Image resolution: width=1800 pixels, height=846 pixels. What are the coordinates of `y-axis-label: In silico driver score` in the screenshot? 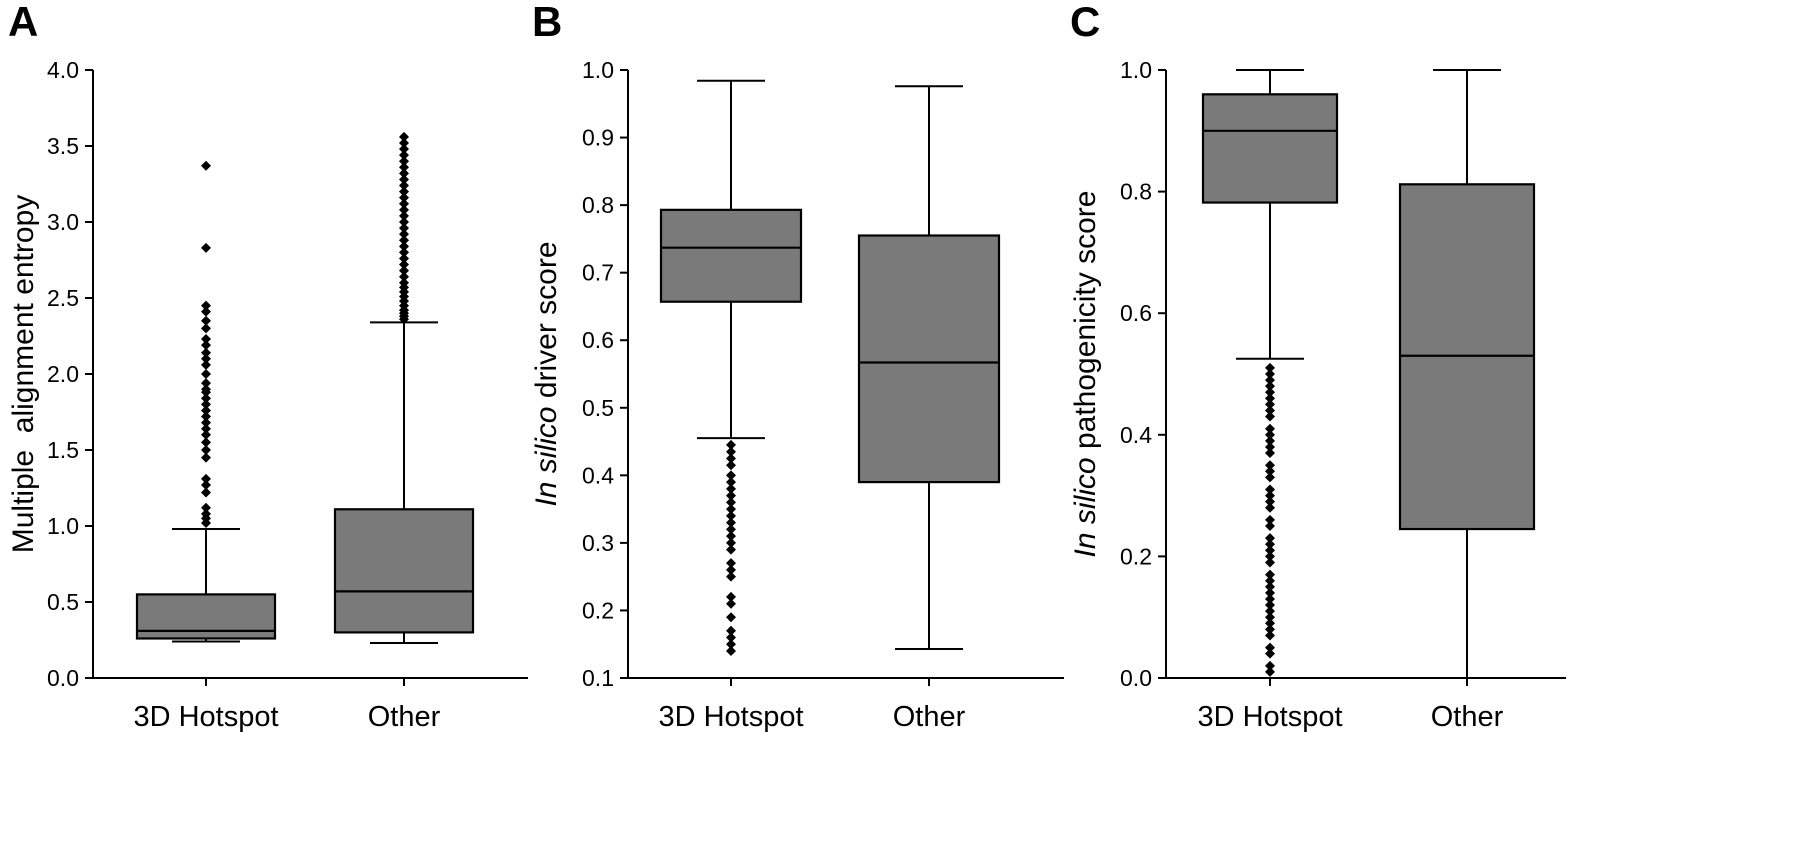 It's located at (546, 373).